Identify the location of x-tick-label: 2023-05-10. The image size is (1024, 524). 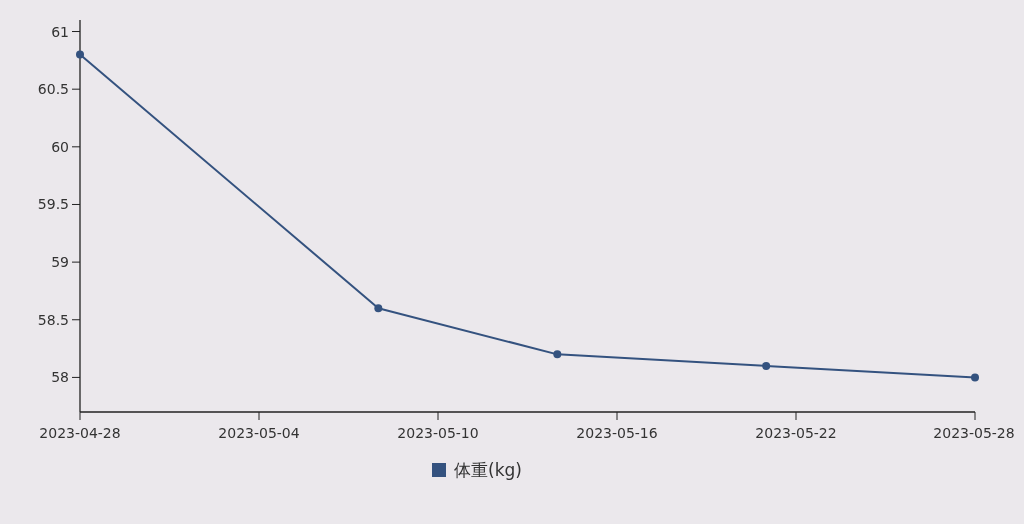
(438, 433).